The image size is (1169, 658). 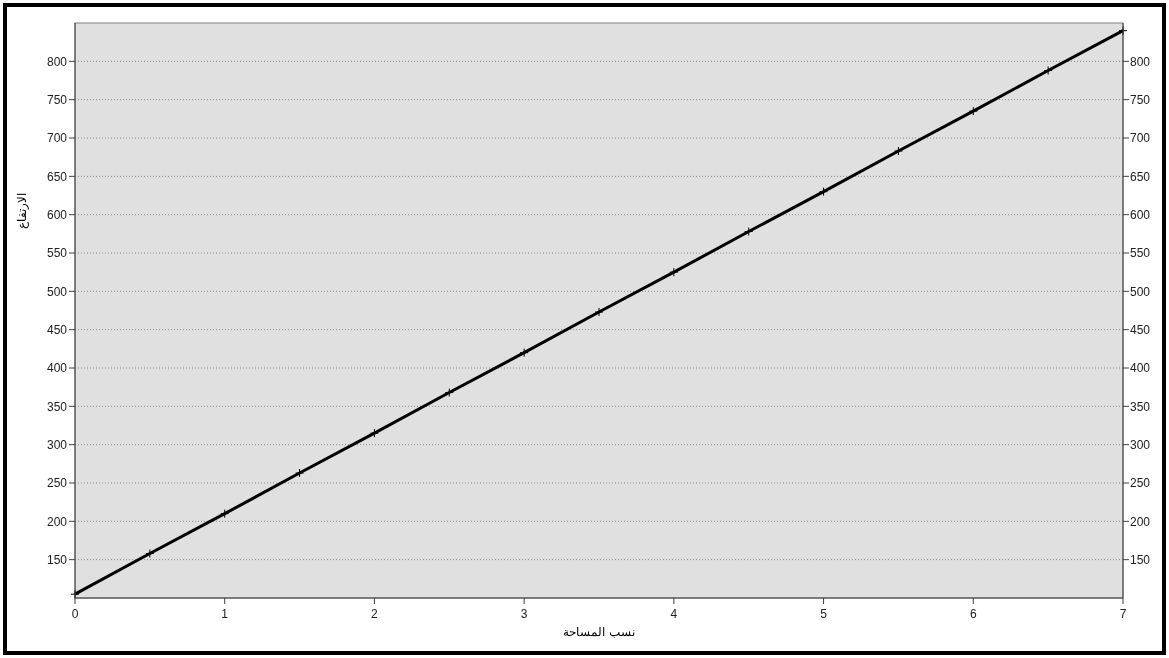 What do you see at coordinates (57, 61) in the screenshot?
I see `y-tick-label: 800` at bounding box center [57, 61].